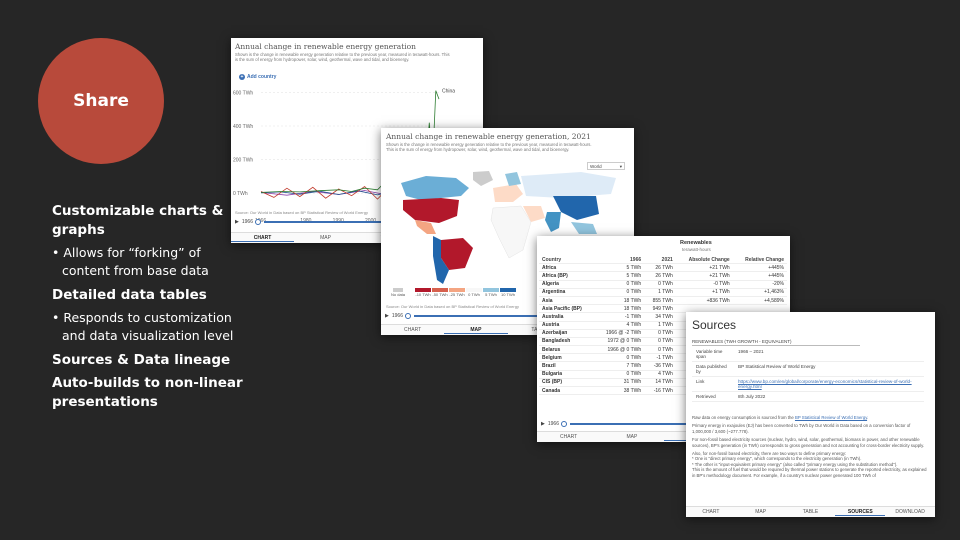 Image resolution: width=960 pixels, height=540 pixels. Describe the element at coordinates (435, 188) in the screenshot. I see `map-canada` at that location.